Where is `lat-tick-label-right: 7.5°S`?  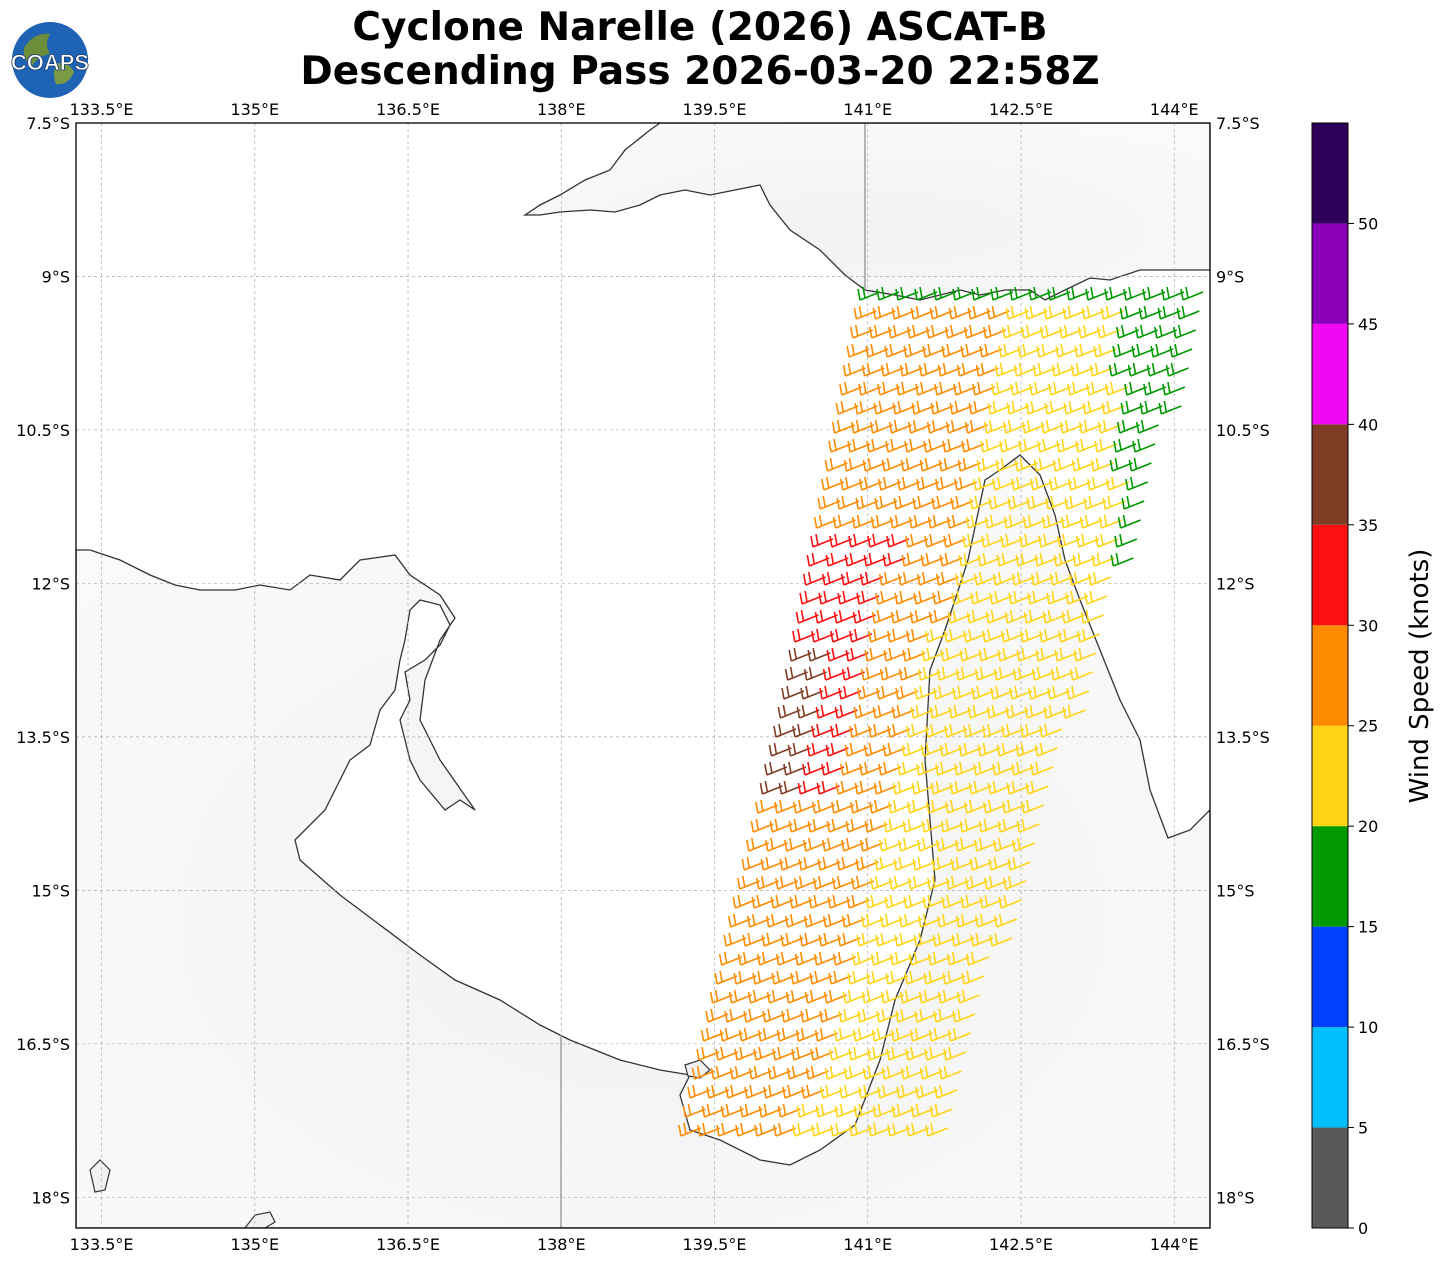 lat-tick-label-right: 7.5°S is located at coordinates (1238, 123).